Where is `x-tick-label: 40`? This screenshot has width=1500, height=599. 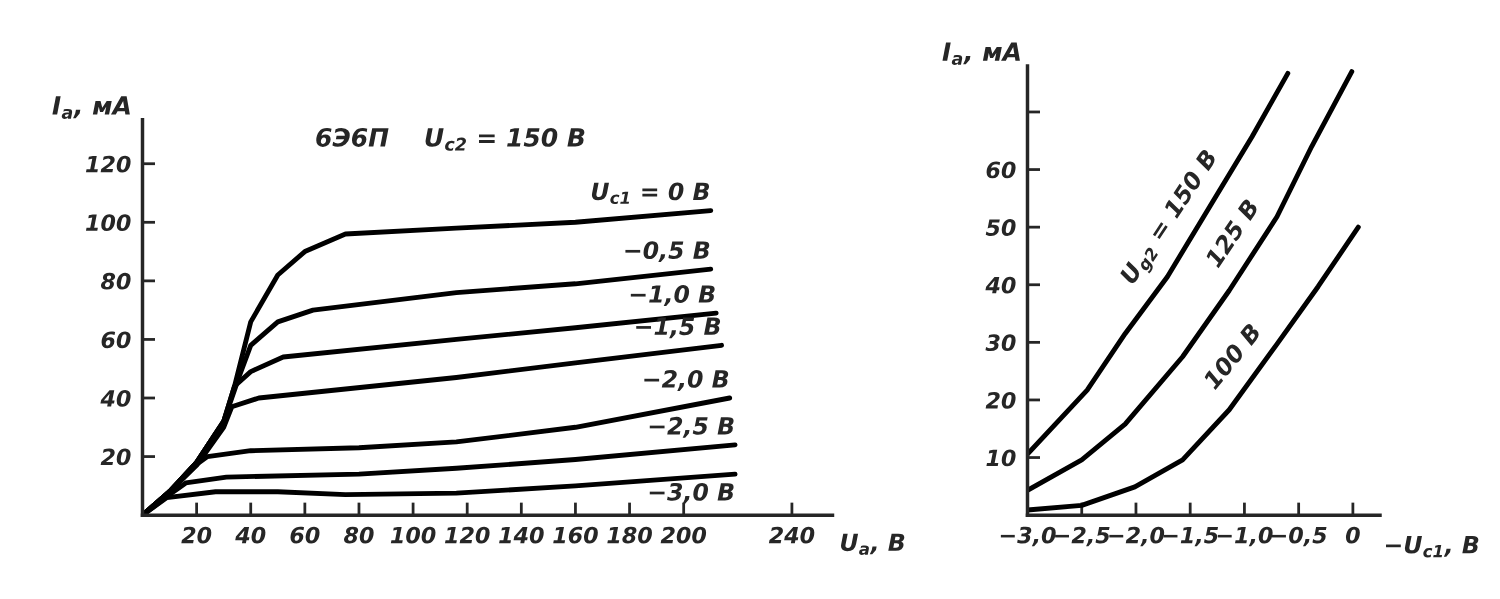 x-tick-label: 40 is located at coordinates (250, 535).